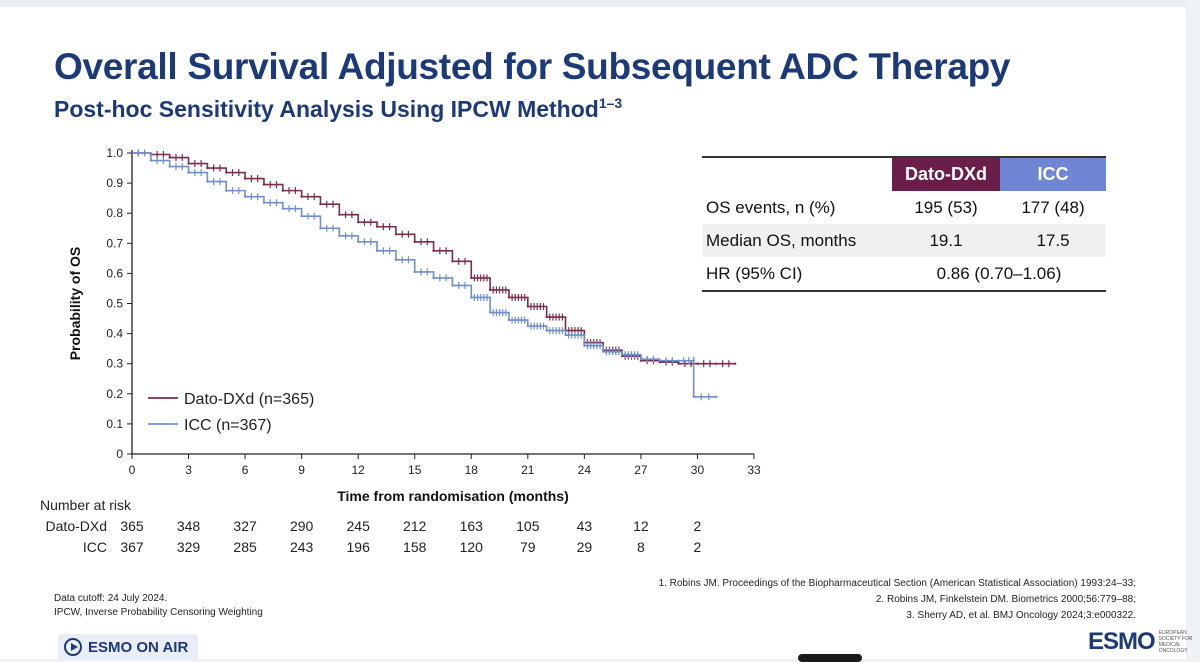 The image size is (1200, 662). What do you see at coordinates (75, 304) in the screenshot?
I see `y-axis-label: Probability of OS` at bounding box center [75, 304].